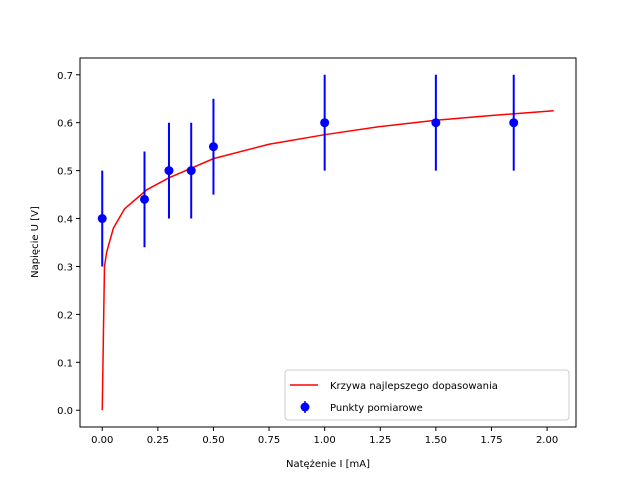  Describe the element at coordinates (547, 440) in the screenshot. I see `x-tick-label-8: 2.00` at that location.